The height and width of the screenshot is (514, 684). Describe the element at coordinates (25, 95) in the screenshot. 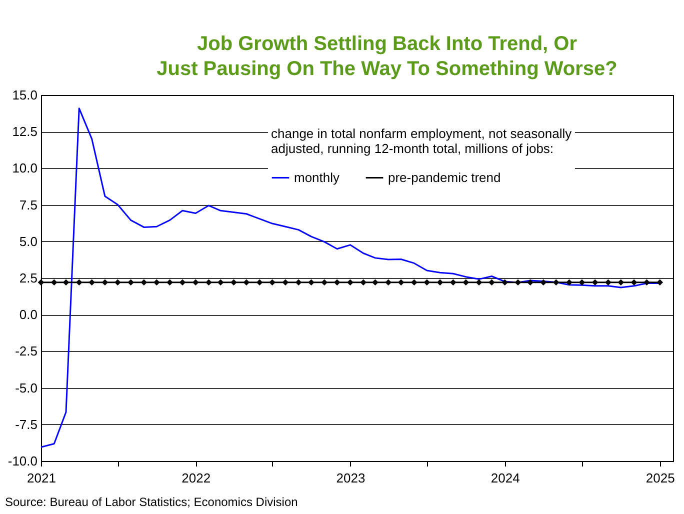

I see `y-tick-label: 15.0` at that location.